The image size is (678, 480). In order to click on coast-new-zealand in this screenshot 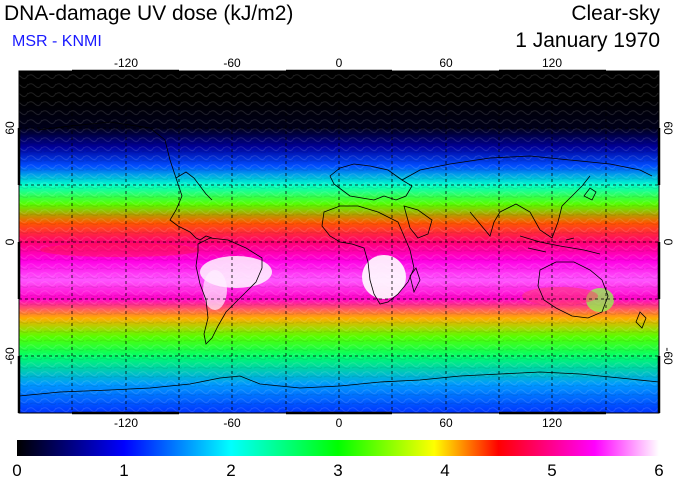, I will do `click(641, 320)`.